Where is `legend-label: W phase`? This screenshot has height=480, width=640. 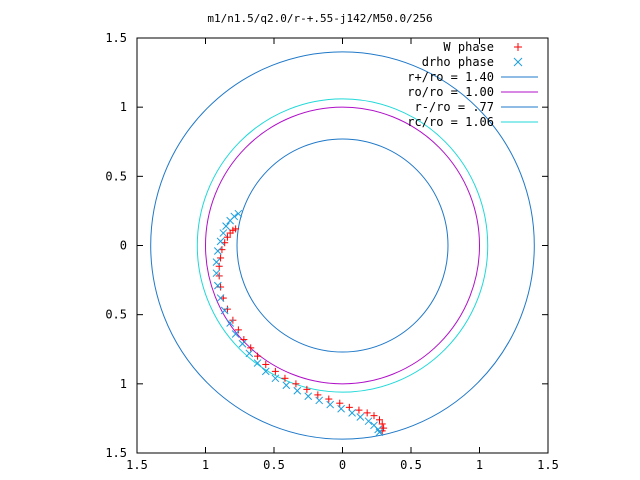 legend-label: W phase is located at coordinates (468, 47).